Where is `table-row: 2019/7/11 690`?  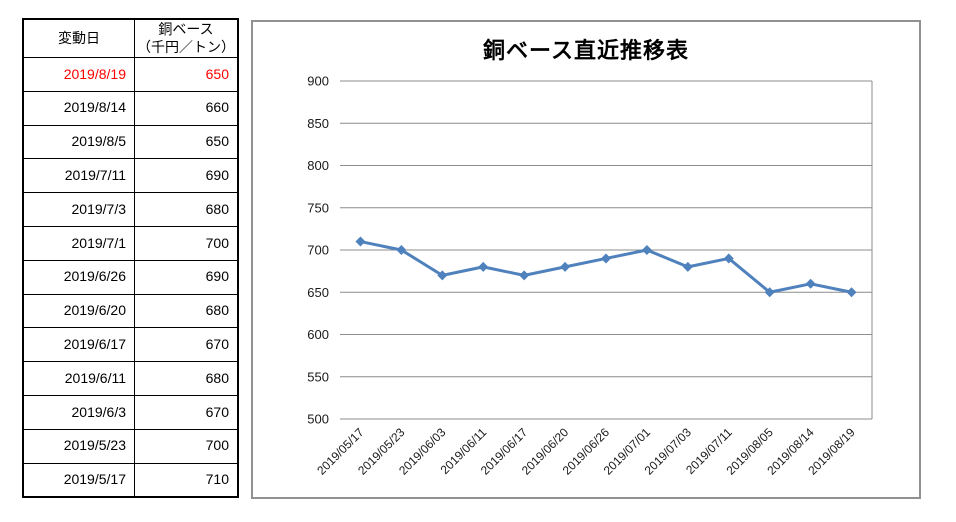
table-row: 2019/7/11 690 is located at coordinates (130, 176).